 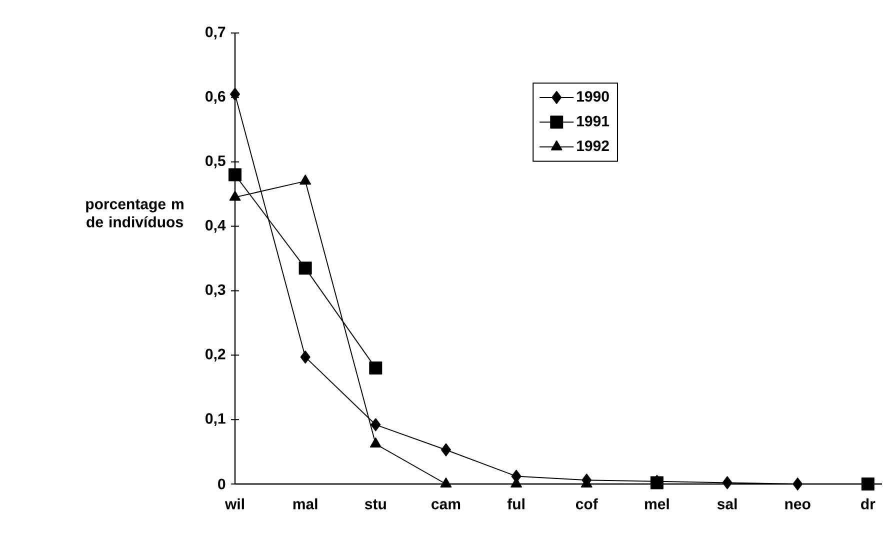 What do you see at coordinates (216, 291) in the screenshot?
I see `y-tick-label: 0,3` at bounding box center [216, 291].